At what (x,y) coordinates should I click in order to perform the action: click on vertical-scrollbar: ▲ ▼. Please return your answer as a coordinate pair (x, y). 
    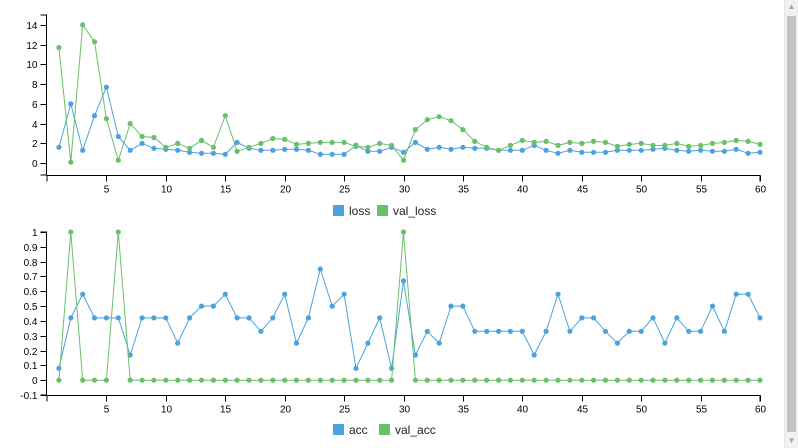
    Looking at the image, I should click on (791, 224).